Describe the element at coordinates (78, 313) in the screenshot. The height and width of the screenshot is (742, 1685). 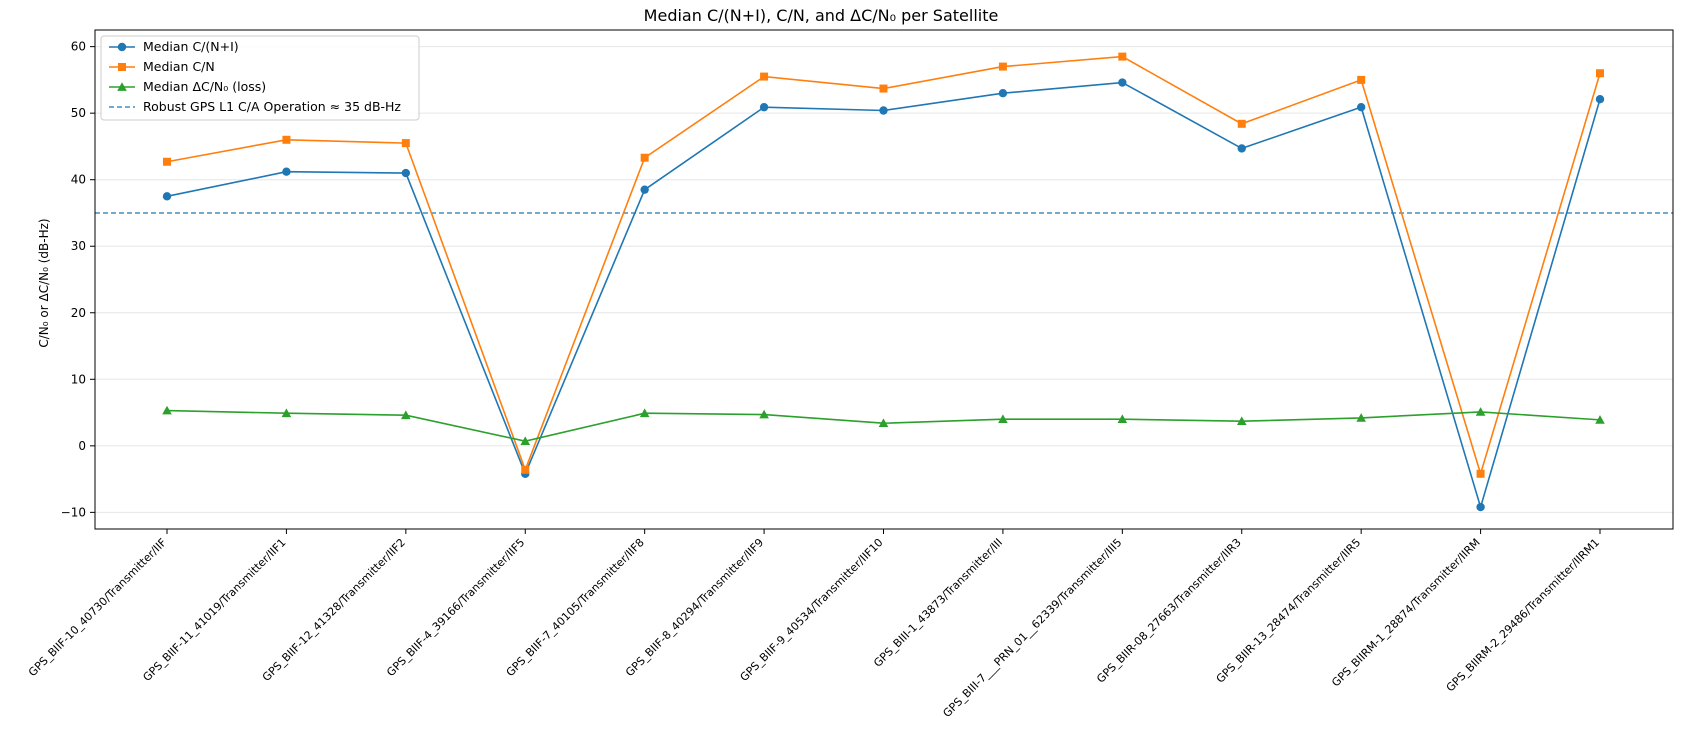
I see `y-tick-label: 20` at that location.